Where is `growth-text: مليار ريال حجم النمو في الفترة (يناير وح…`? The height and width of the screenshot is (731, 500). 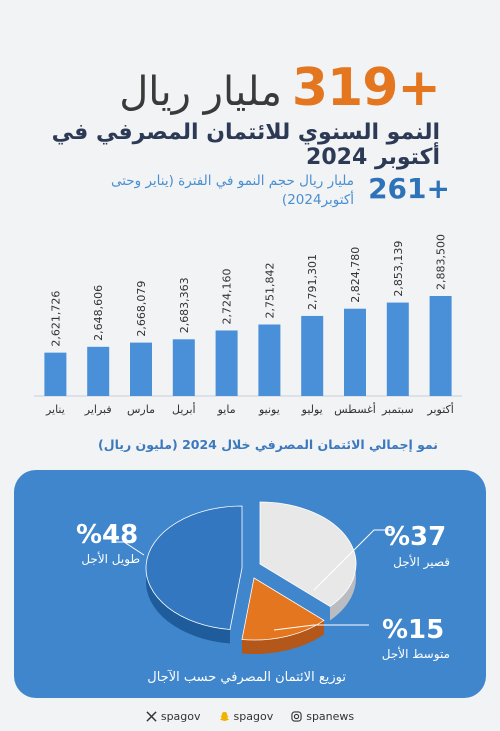
growth-text: مليار ريال حجم النمو في الفترة (يناير وح… is located at coordinates (232, 190).